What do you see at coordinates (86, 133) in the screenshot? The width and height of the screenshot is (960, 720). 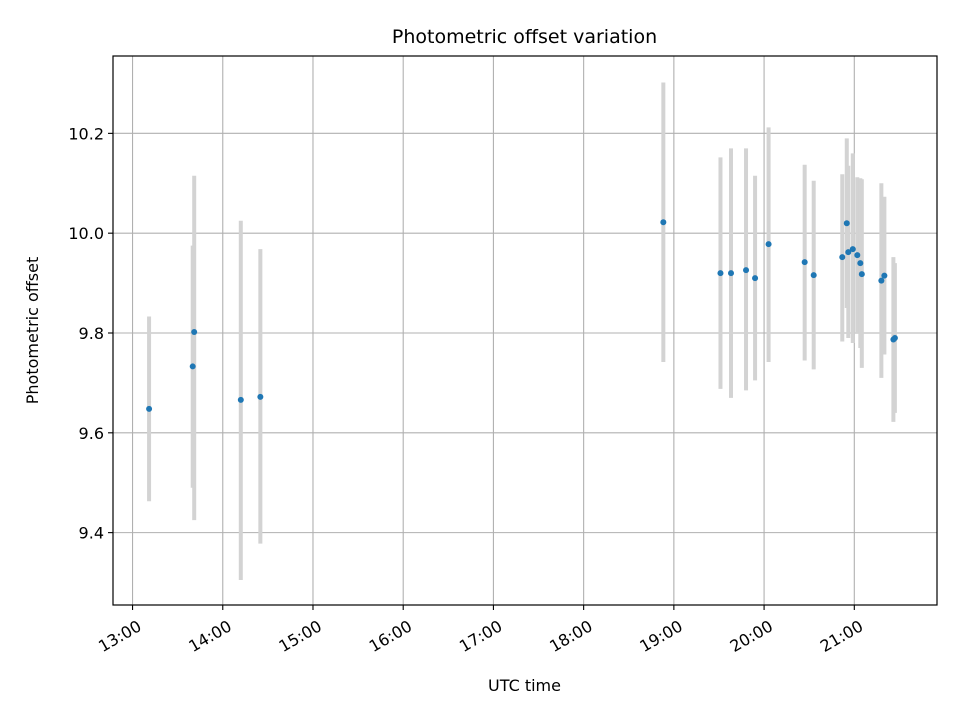 I see `y-tick-label: 10.2` at bounding box center [86, 133].